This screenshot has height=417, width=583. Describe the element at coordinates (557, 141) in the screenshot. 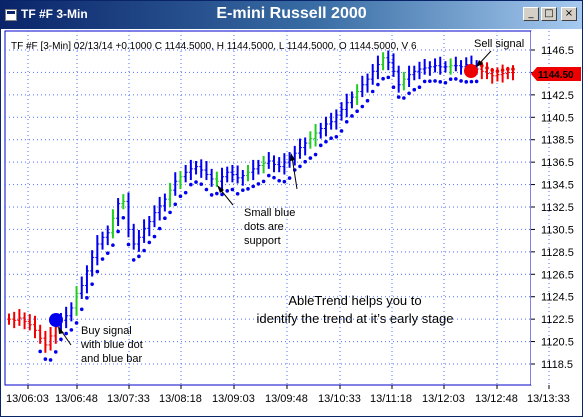

I see `y-tick-label: 1138.5` at that location.